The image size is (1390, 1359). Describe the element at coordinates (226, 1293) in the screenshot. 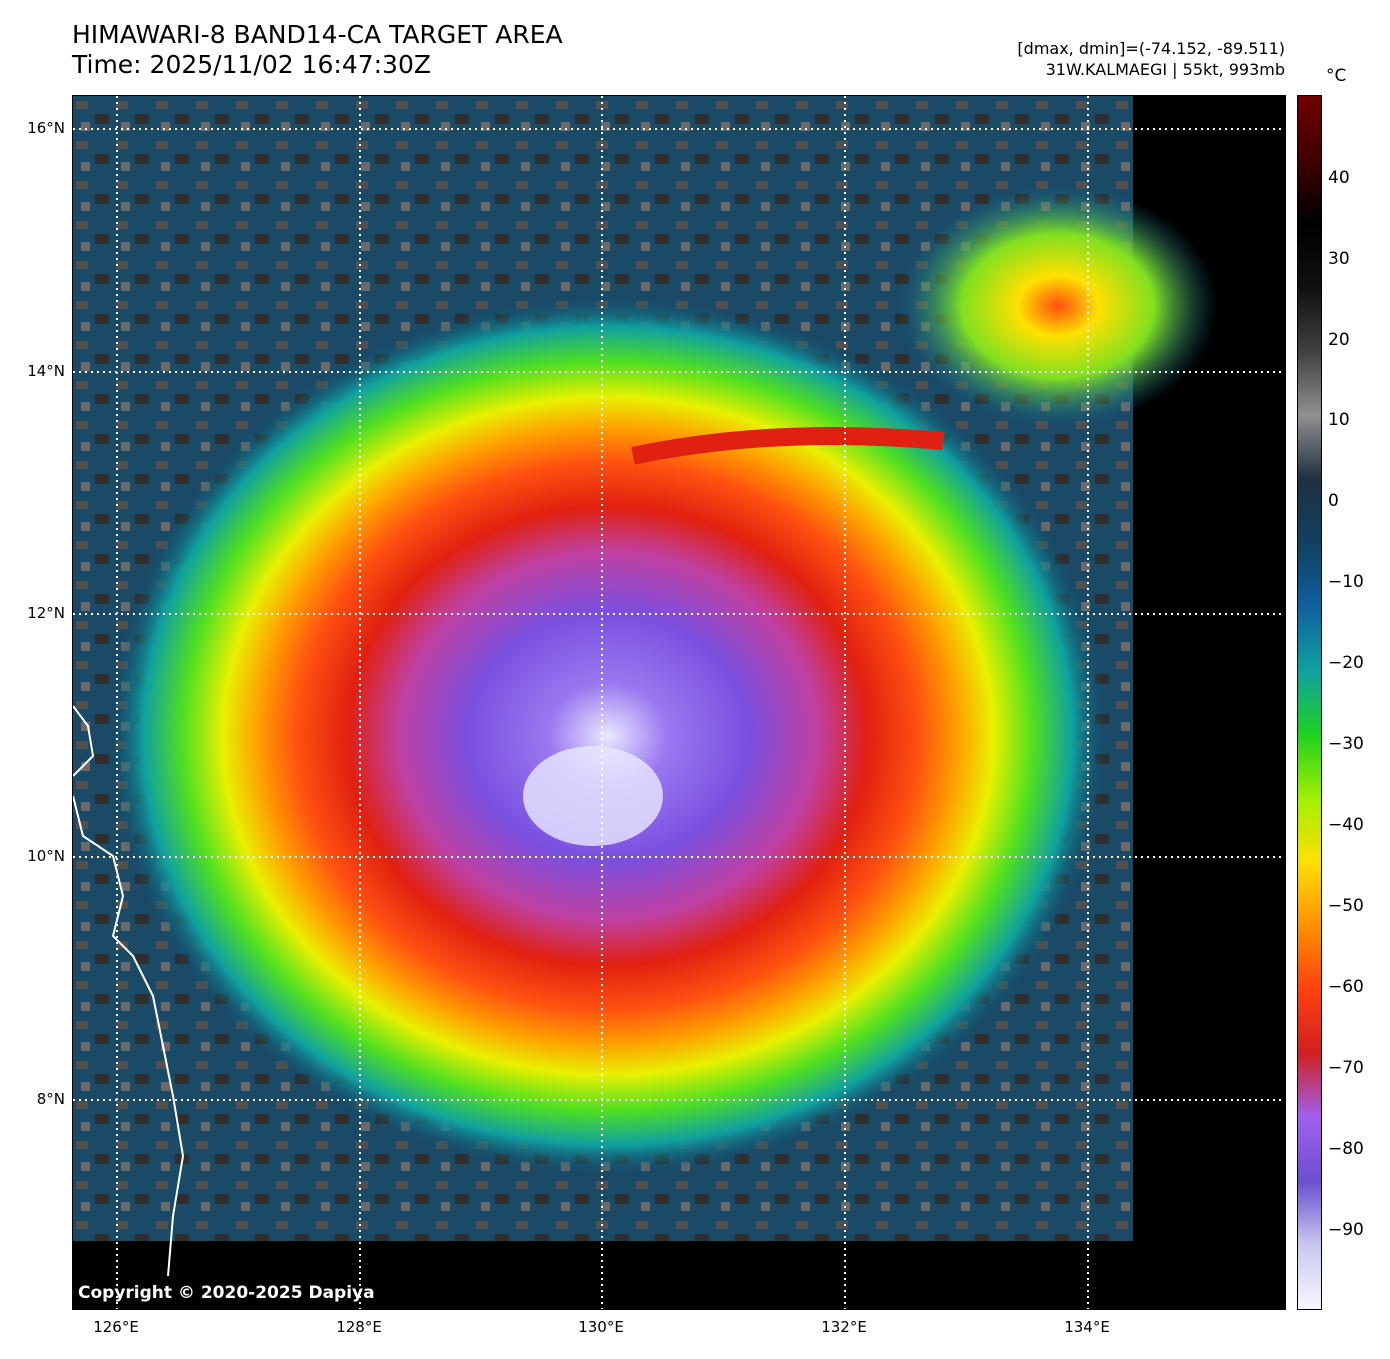

I see `copyright-notice: Copyright © 2020-2025 Dapiya` at that location.